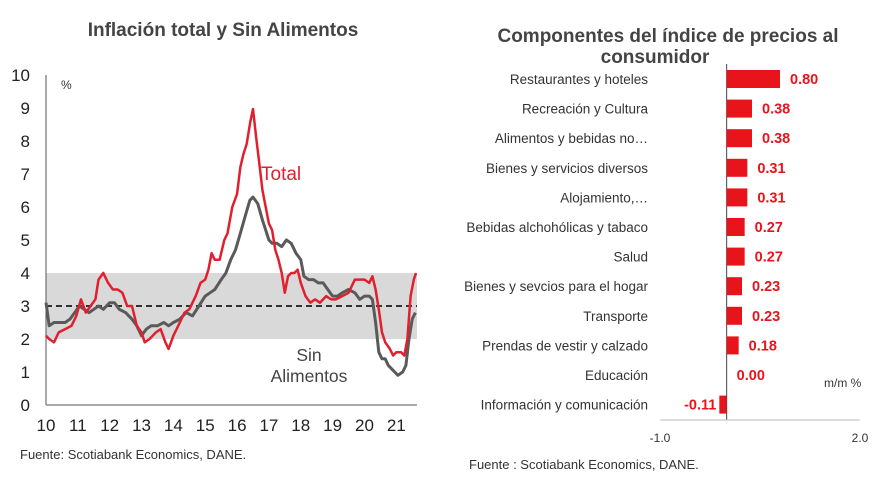  What do you see at coordinates (20, 240) in the screenshot?
I see `y-tick-labels: 0 1 2 3 4 5 6 7 8 9 10` at bounding box center [20, 240].